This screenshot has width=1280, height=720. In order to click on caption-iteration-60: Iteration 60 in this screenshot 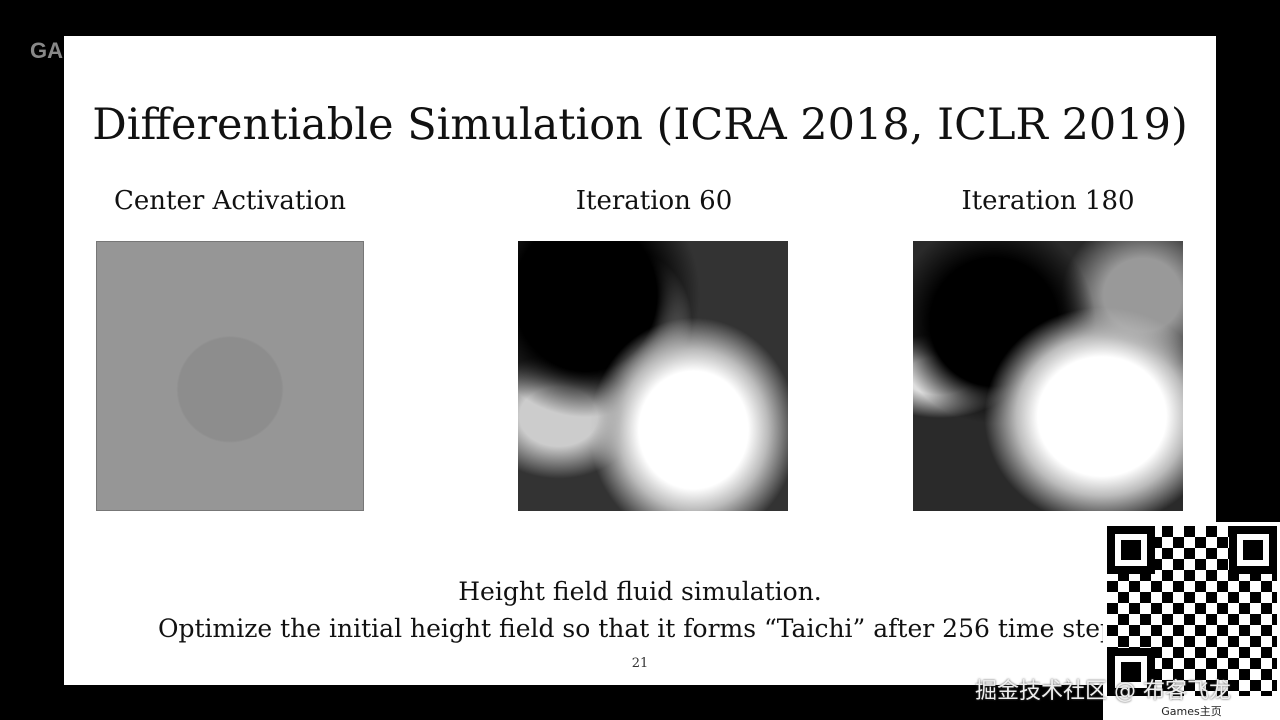, I will do `click(654, 201)`.